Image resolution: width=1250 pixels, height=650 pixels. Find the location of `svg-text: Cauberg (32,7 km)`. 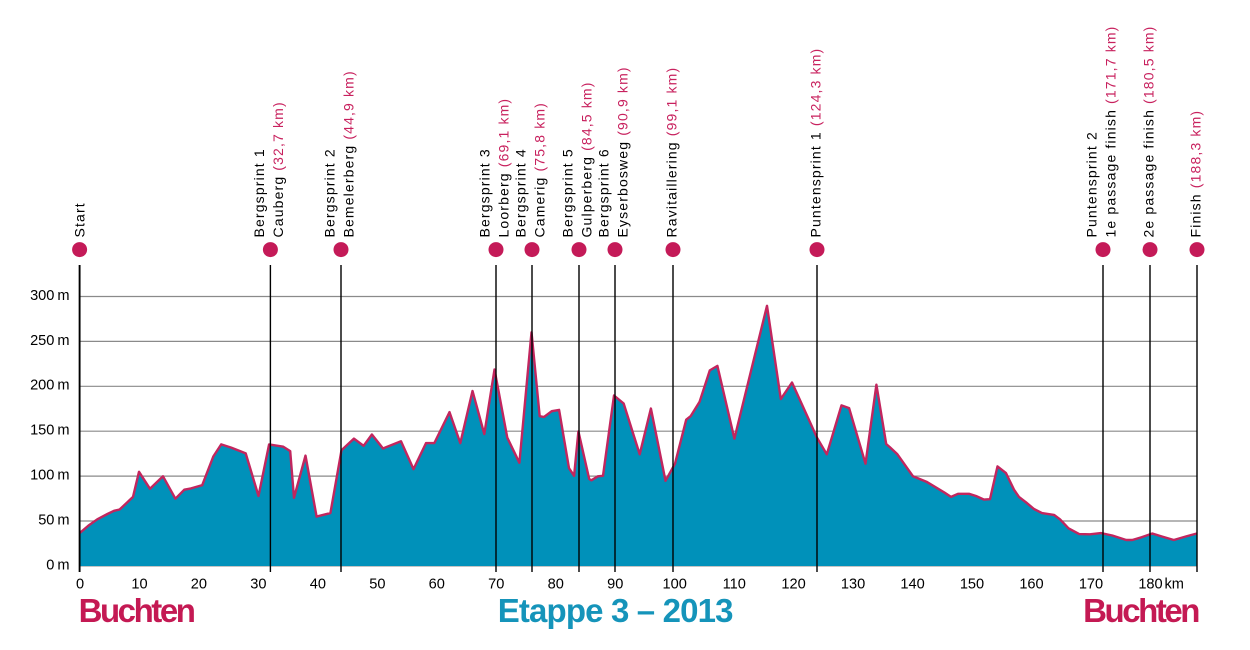

svg-text: Cauberg (32,7 km) is located at coordinates (278, 169).